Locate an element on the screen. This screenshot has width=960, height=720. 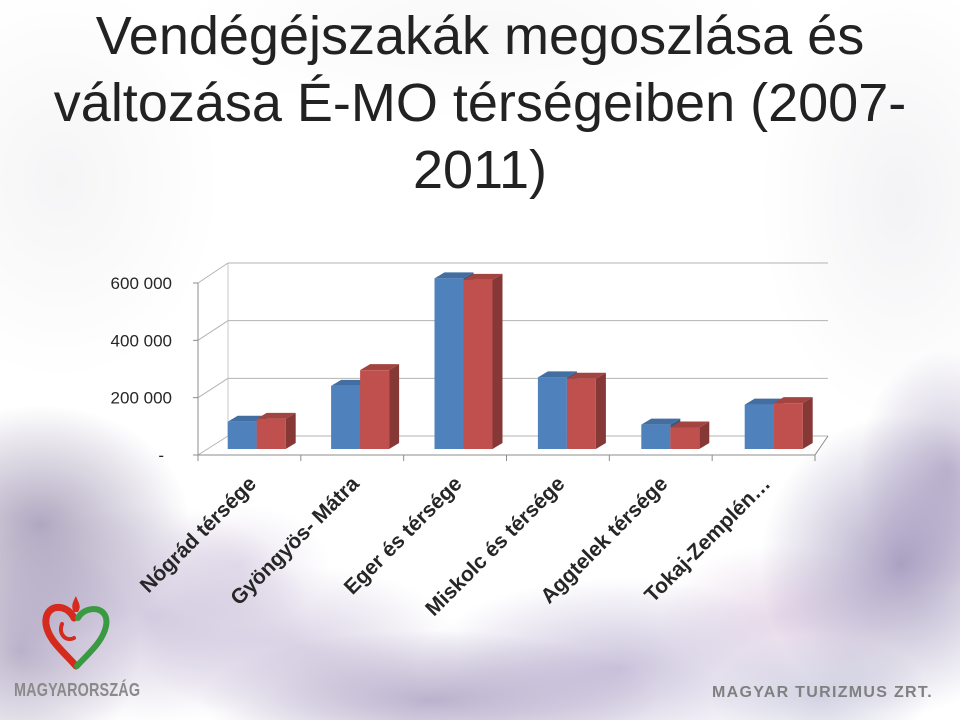
slide-title-line-1: Vendégéjszakák megoszlása és is located at coordinates (480, 36).